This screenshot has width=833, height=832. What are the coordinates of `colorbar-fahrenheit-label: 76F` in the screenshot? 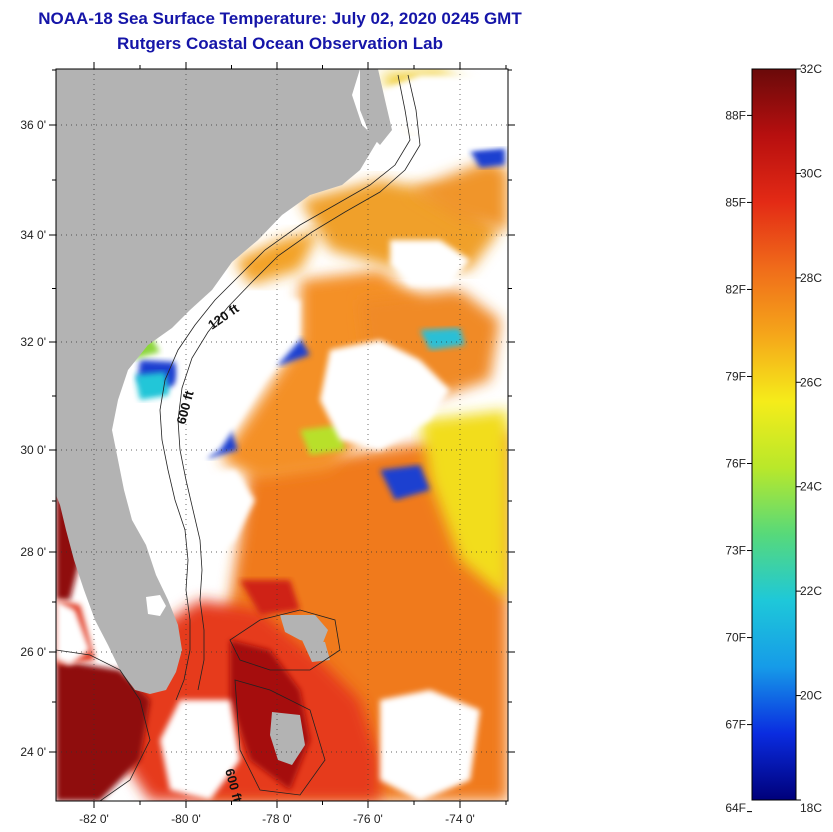 It's located at (735, 464).